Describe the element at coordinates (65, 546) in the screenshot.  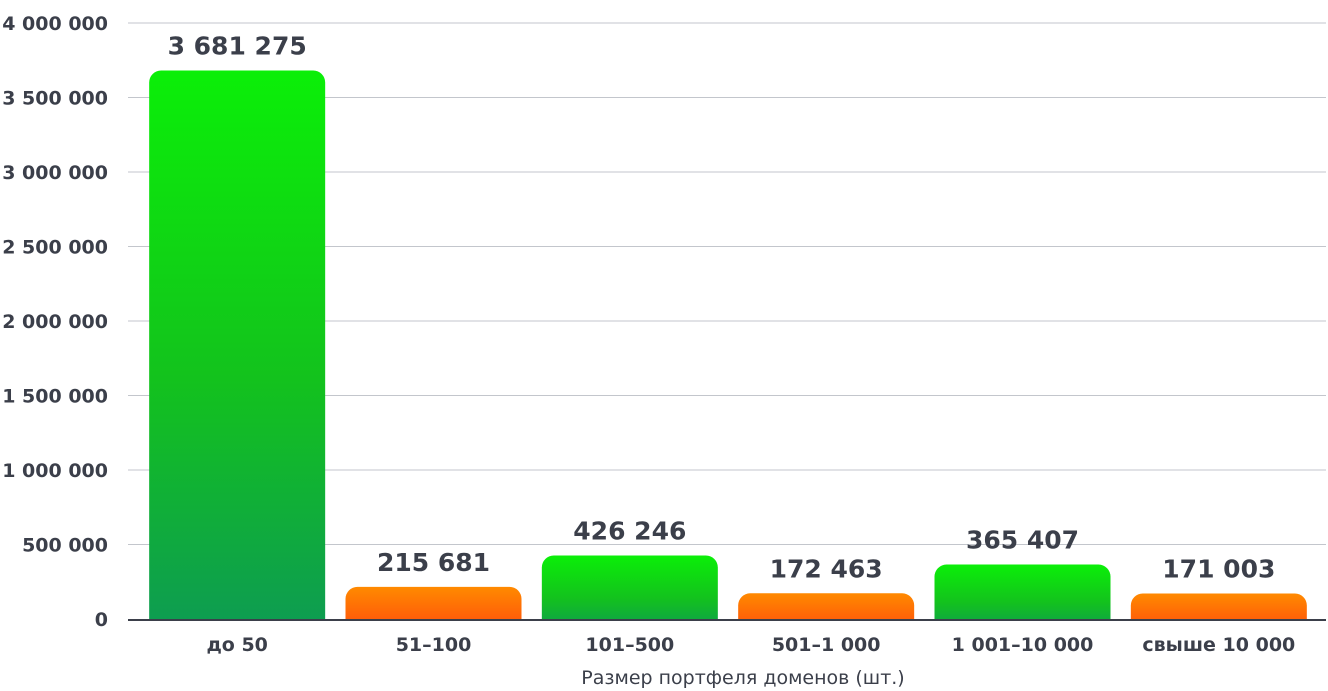
I see `y-tick-label: 500 000` at that location.